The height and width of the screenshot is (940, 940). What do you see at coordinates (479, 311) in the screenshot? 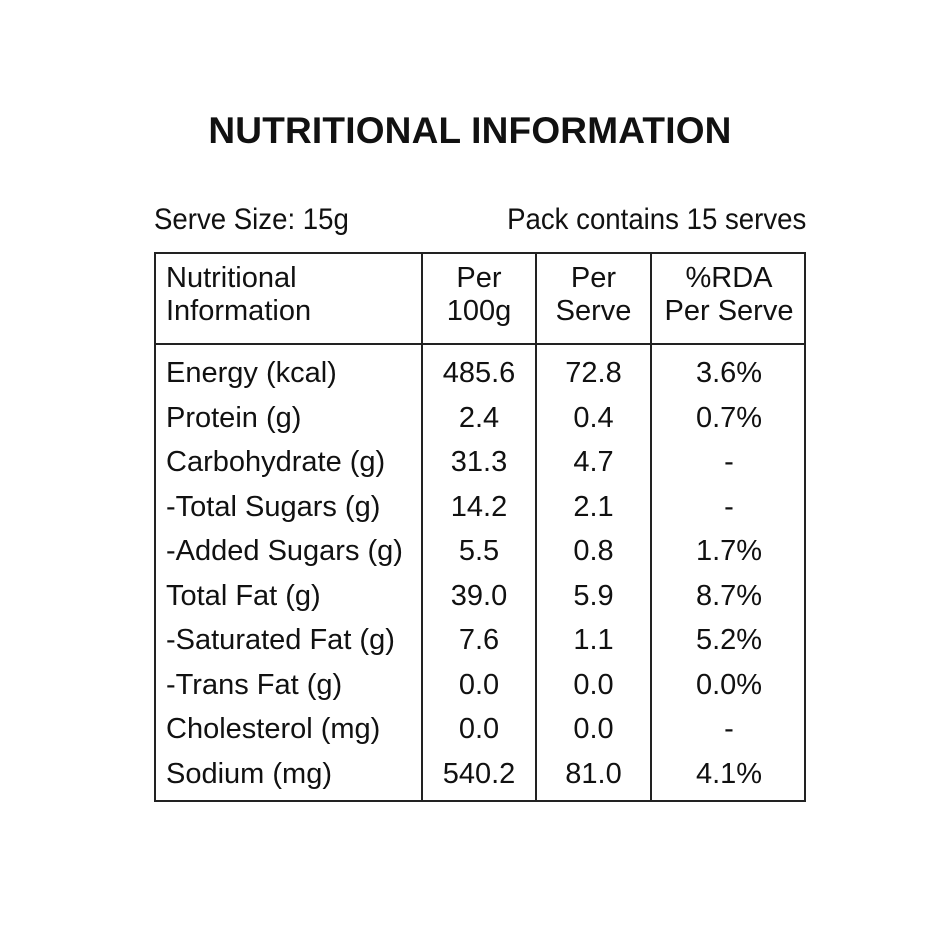
I see `column-header-line: 100g` at bounding box center [479, 311].